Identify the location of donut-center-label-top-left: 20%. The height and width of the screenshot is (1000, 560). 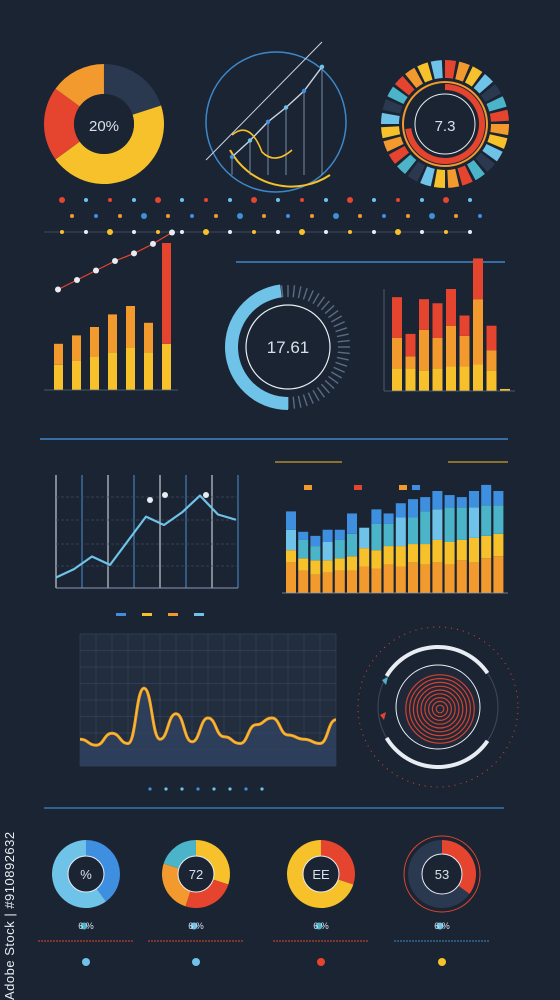
(104, 126).